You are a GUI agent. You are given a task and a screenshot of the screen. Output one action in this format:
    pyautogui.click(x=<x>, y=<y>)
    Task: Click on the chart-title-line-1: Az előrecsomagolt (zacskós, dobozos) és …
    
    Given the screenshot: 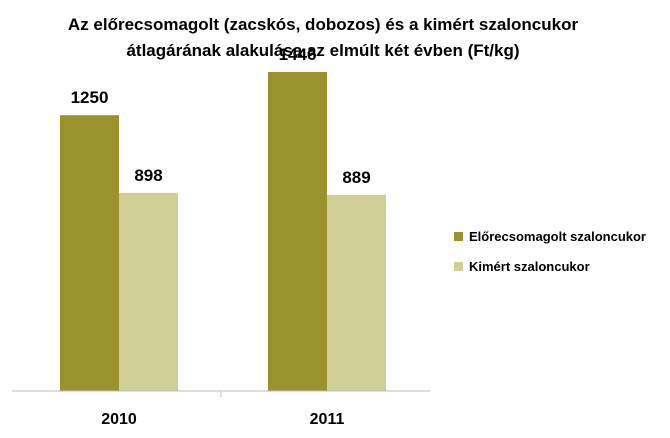 What is the action you would take?
    pyautogui.click(x=323, y=24)
    